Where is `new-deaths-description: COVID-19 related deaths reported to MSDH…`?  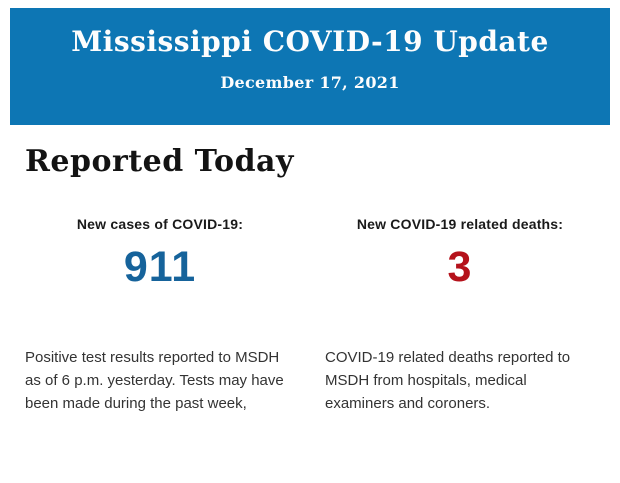 new-deaths-description: COVID-19 related deaths reported to MSDH… is located at coordinates (448, 380).